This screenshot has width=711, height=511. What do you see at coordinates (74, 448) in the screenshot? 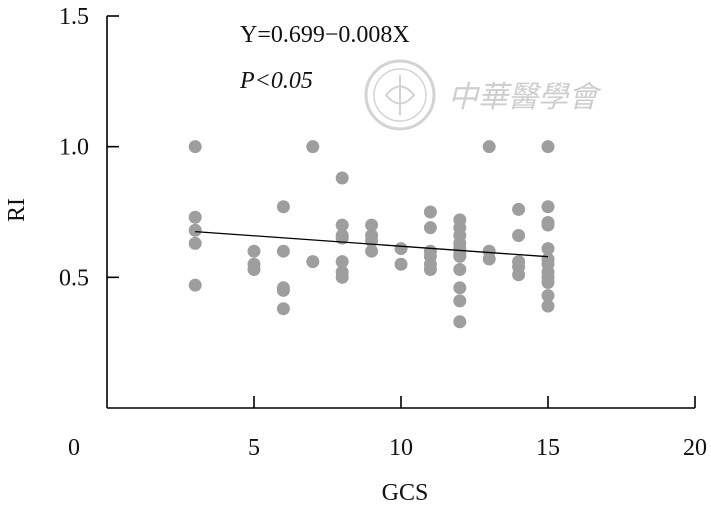
I see `x-tick-label: 0` at bounding box center [74, 448].